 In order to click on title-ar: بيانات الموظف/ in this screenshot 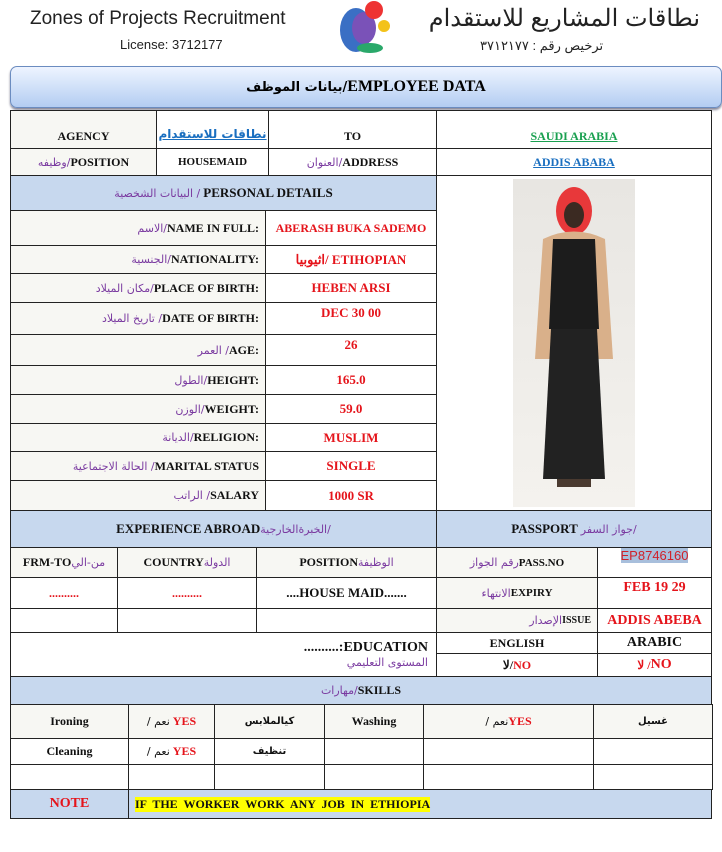, I will do `click(297, 87)`.